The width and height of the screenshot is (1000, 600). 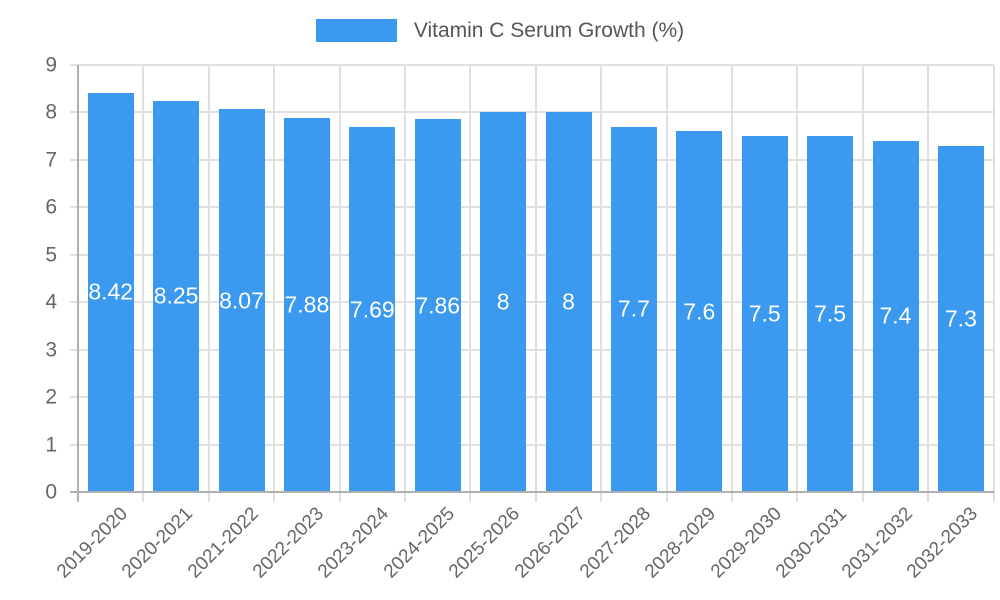 What do you see at coordinates (437, 305) in the screenshot?
I see `bar-2024-2025` at bounding box center [437, 305].